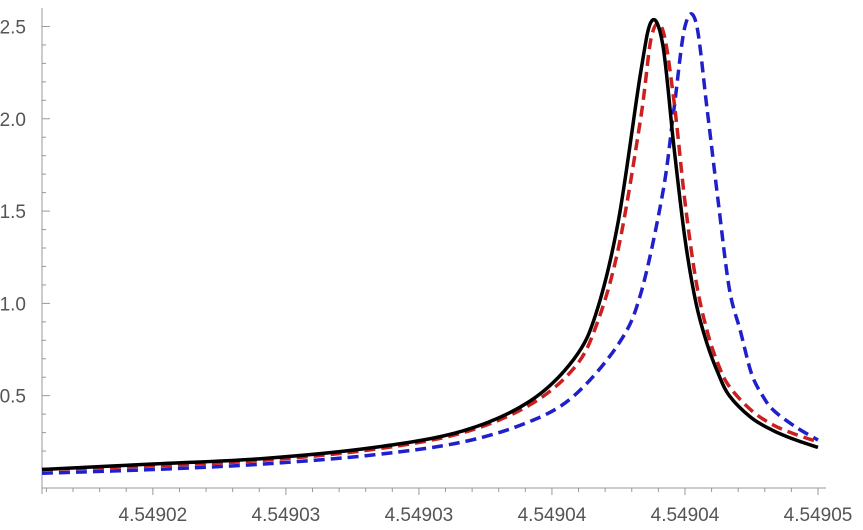  Describe the element at coordinates (153, 515) in the screenshot. I see `x-tick-label: 4.54902` at that location.